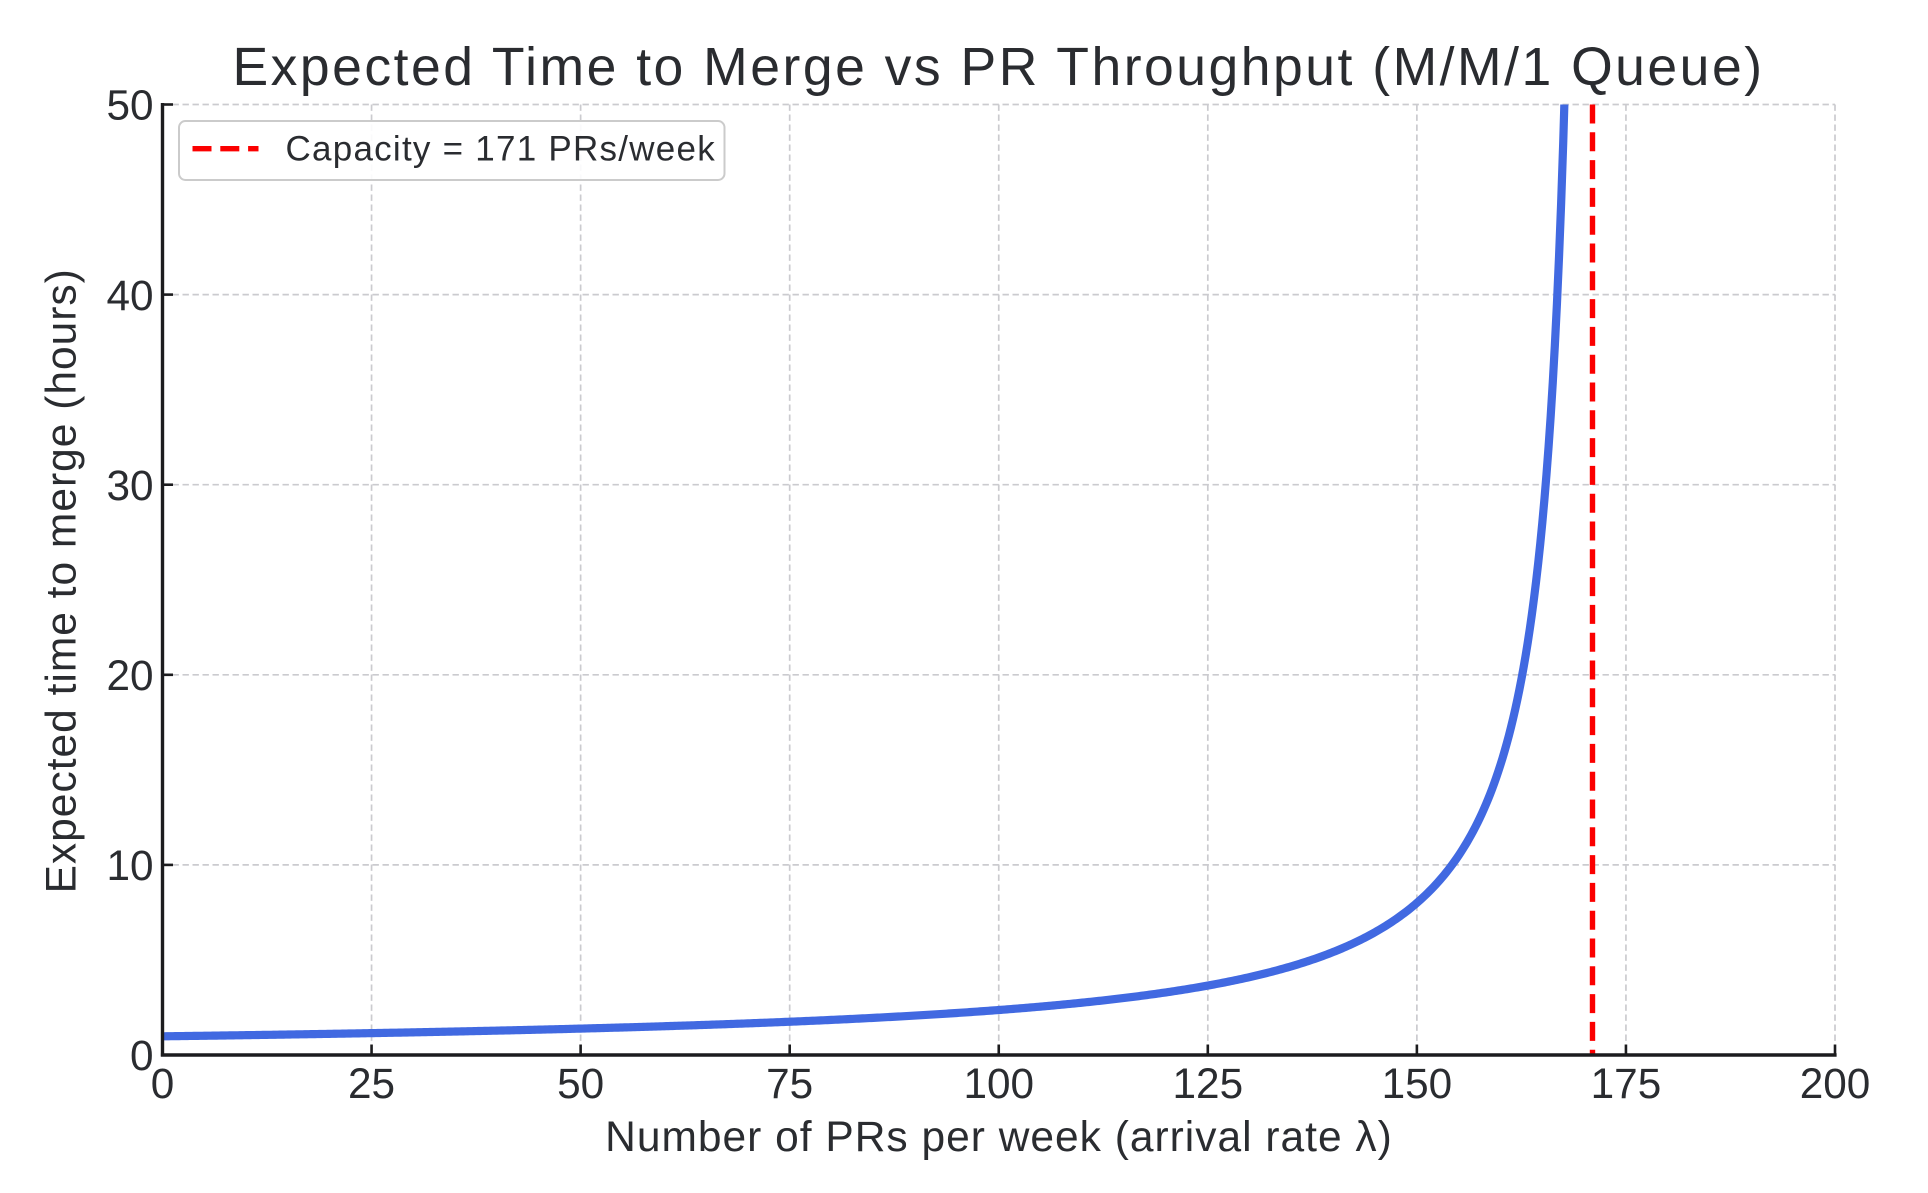 The image size is (1928, 1193). Describe the element at coordinates (1417, 1083) in the screenshot. I see `svg-text: 150` at that location.